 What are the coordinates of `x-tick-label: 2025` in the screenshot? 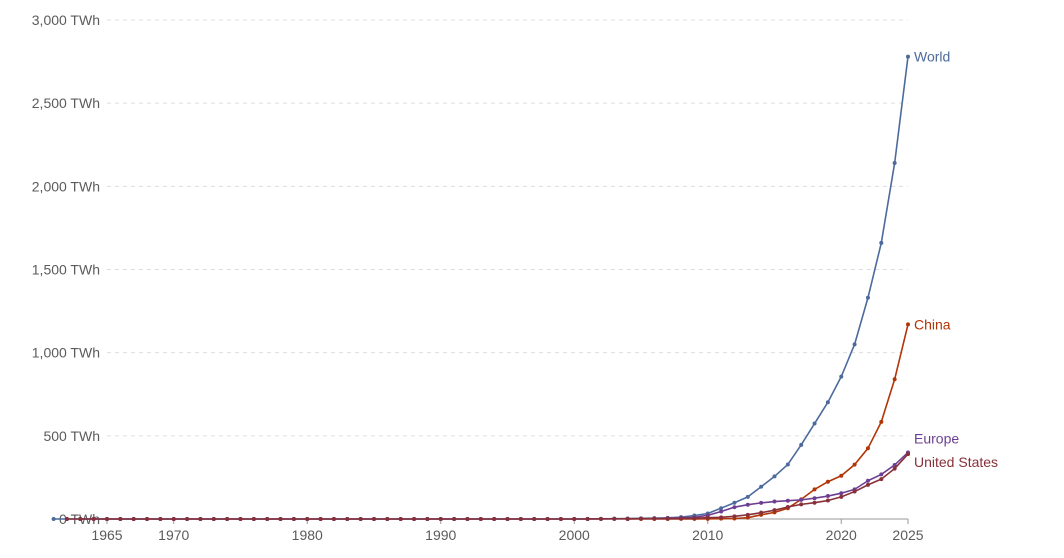 It's located at (907, 535).